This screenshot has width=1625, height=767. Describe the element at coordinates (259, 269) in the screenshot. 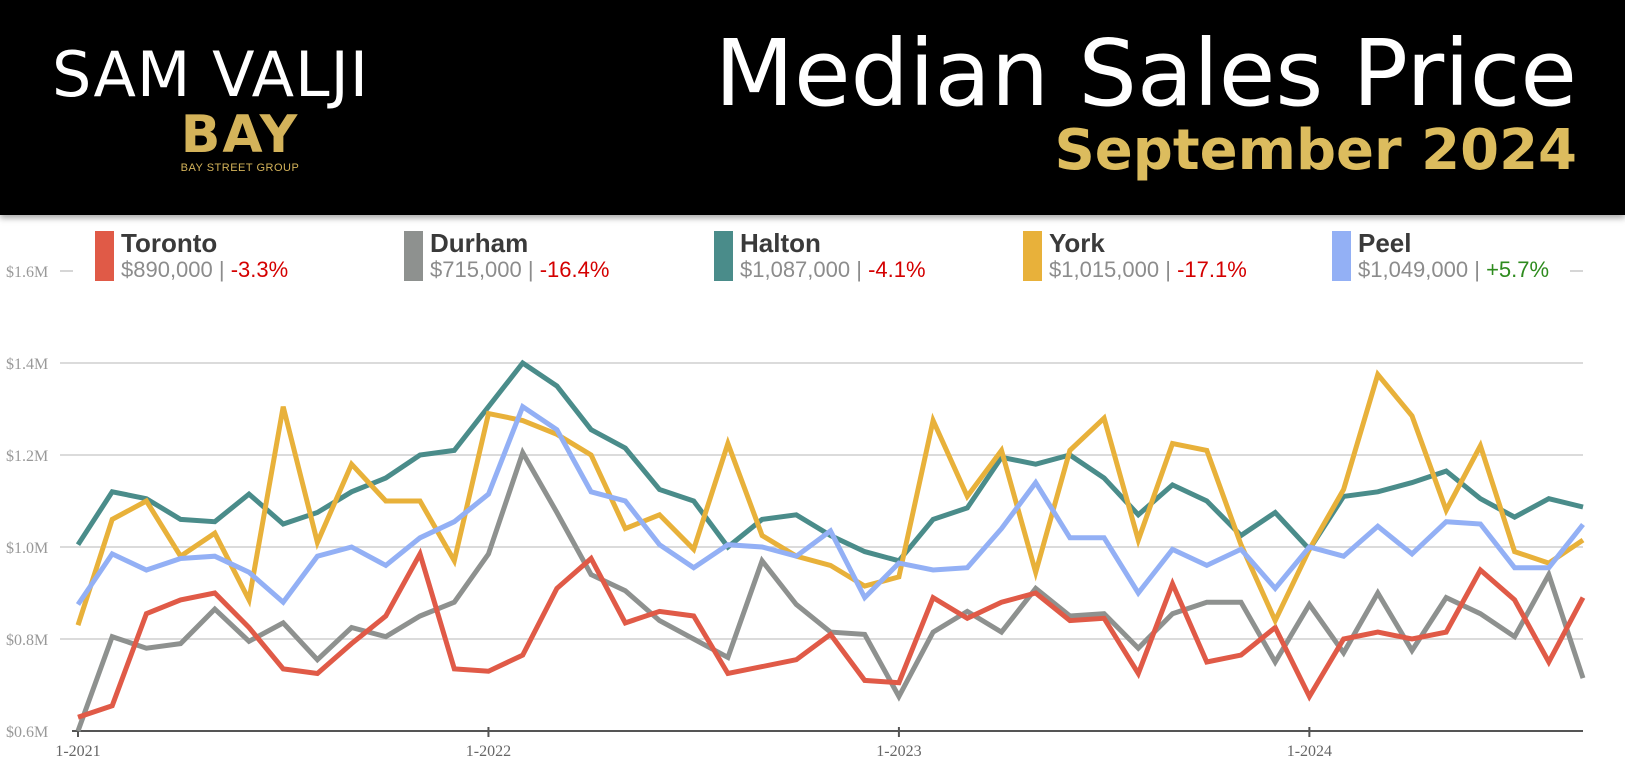

I see `legend-change: -3.3%` at that location.